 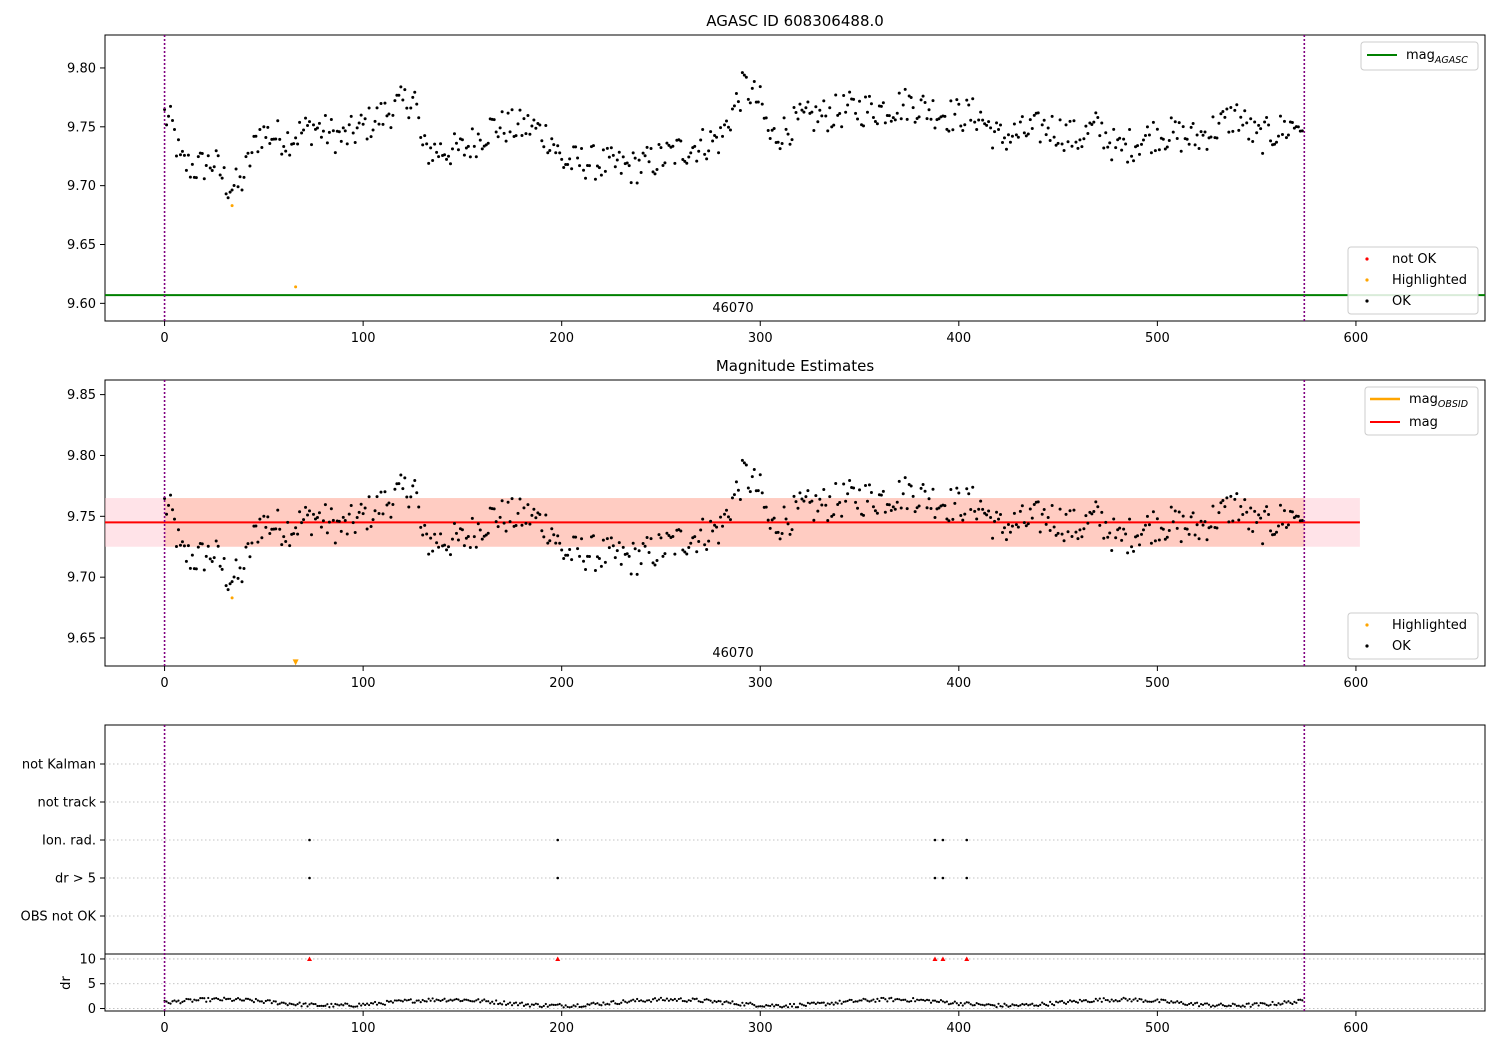 What do you see at coordinates (1438, 401) in the screenshot?
I see `panel2-legend-mag-obsid: magOBSID` at bounding box center [1438, 401].